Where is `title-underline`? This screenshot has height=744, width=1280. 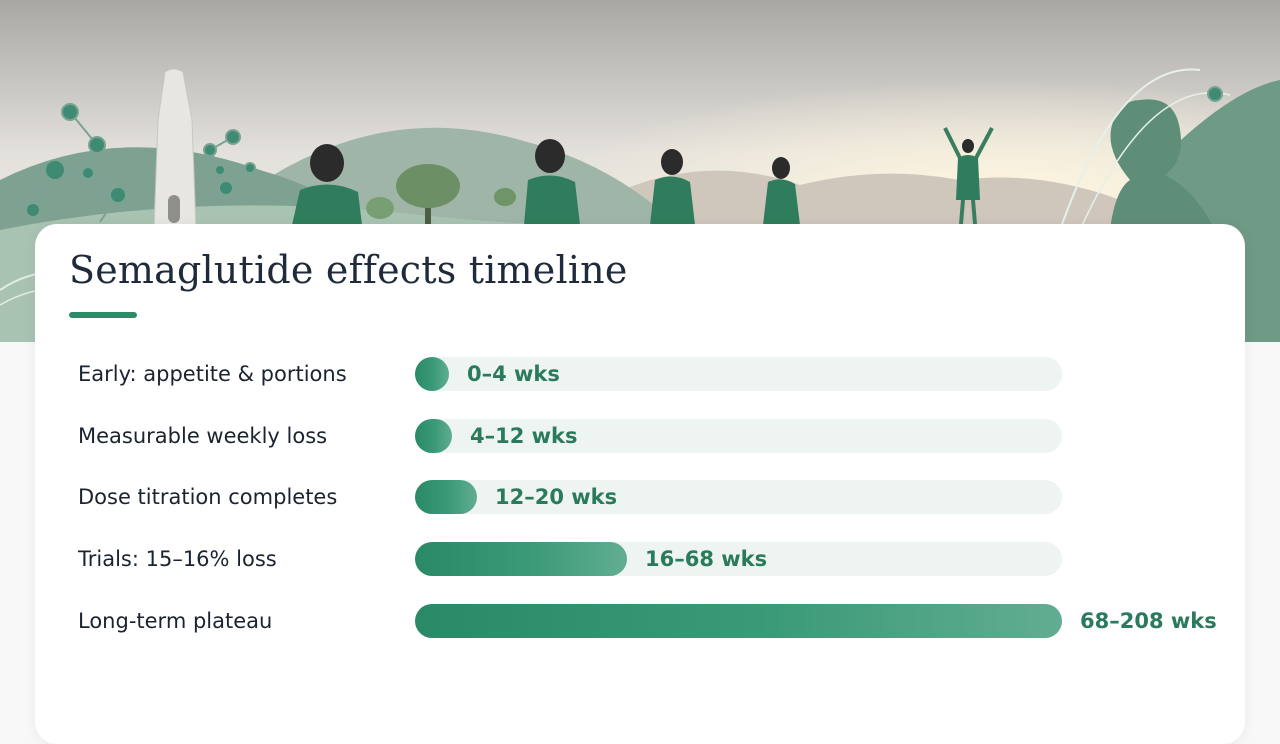 title-underline is located at coordinates (103, 315).